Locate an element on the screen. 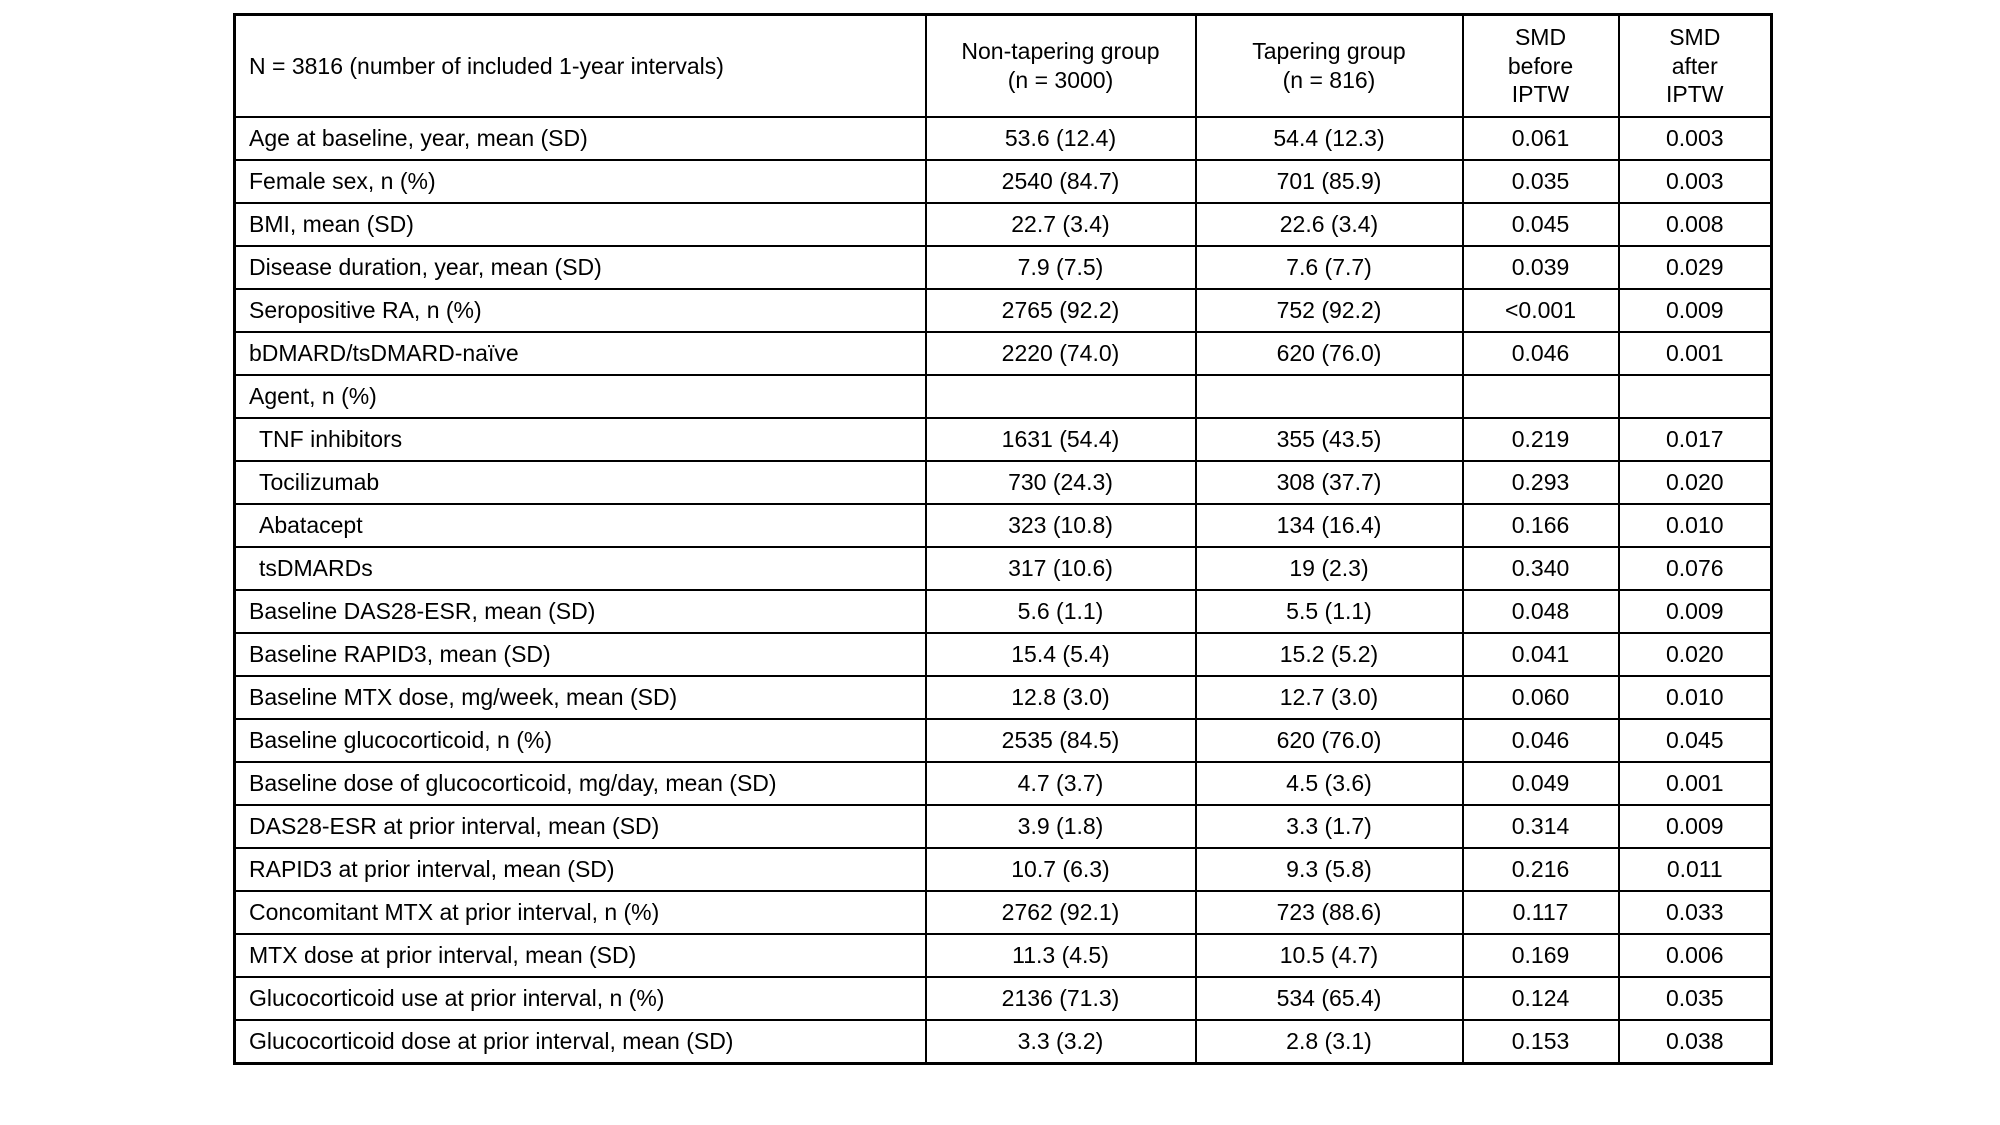 The image size is (2000, 1125). row-label: BMI, mean (SD) is located at coordinates (580, 224).